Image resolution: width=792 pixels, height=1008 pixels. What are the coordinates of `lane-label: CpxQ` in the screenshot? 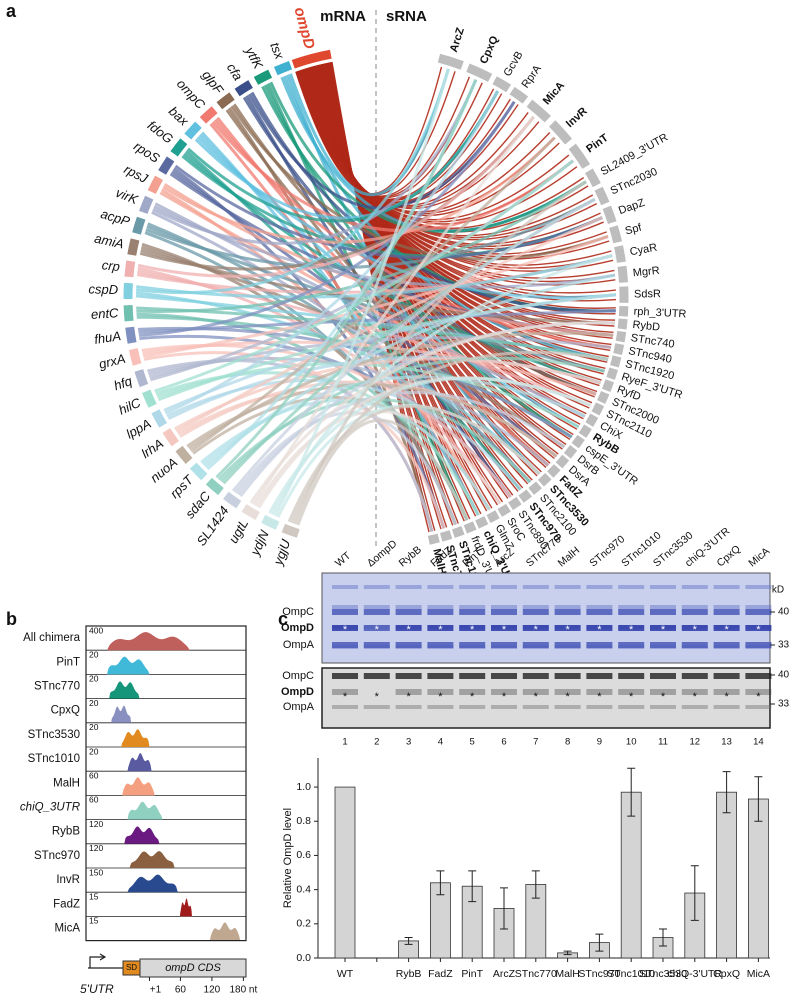 It's located at (729, 556).